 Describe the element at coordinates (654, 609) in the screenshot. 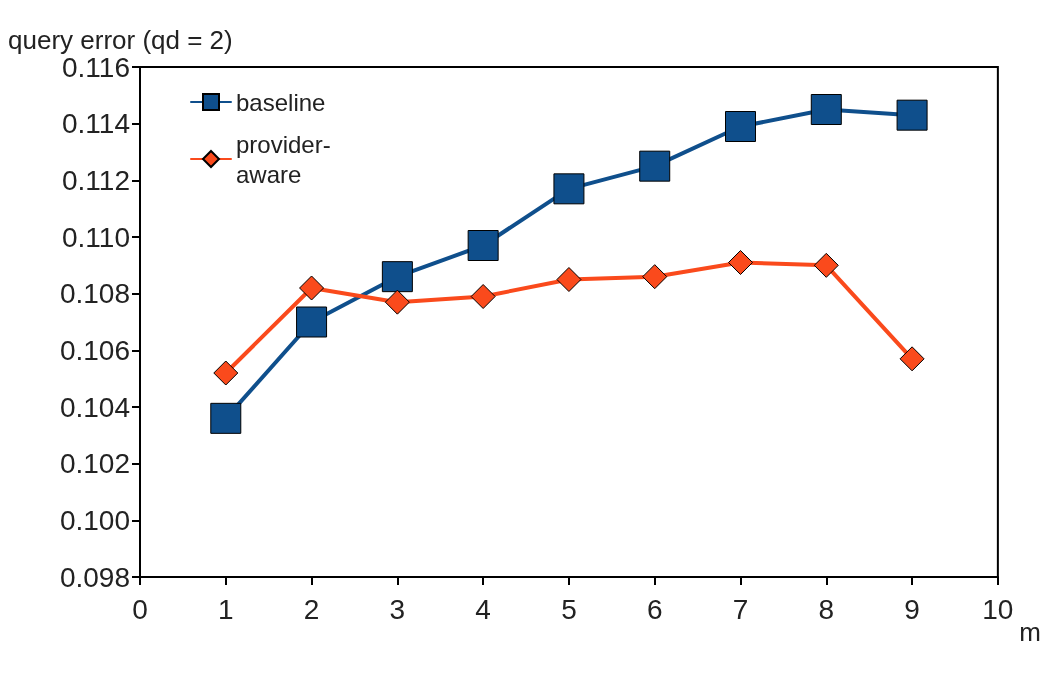

I see `x-tick-label: 6` at that location.